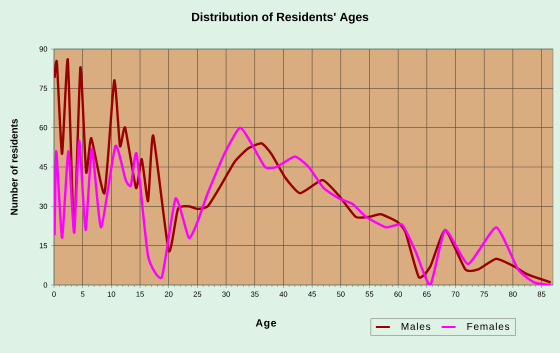 The width and height of the screenshot is (560, 353). I want to click on chart-title: Distribution of Residents' Ages, so click(280, 18).